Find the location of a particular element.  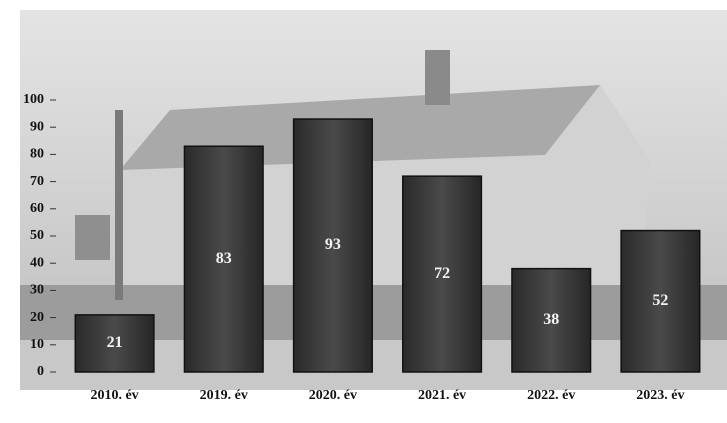

x-tick-label: 2023. év is located at coordinates (660, 395).